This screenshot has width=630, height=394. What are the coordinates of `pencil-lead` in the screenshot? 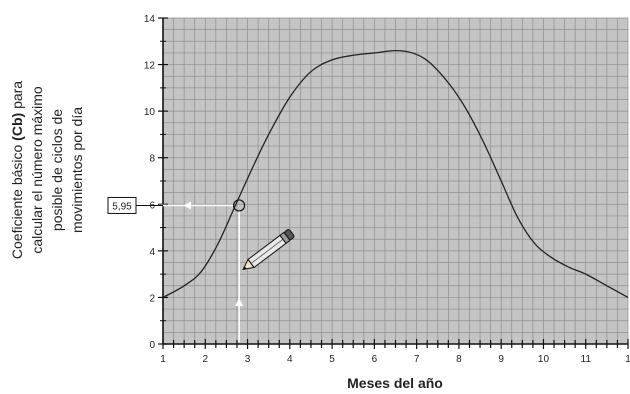 It's located at (245, 268).